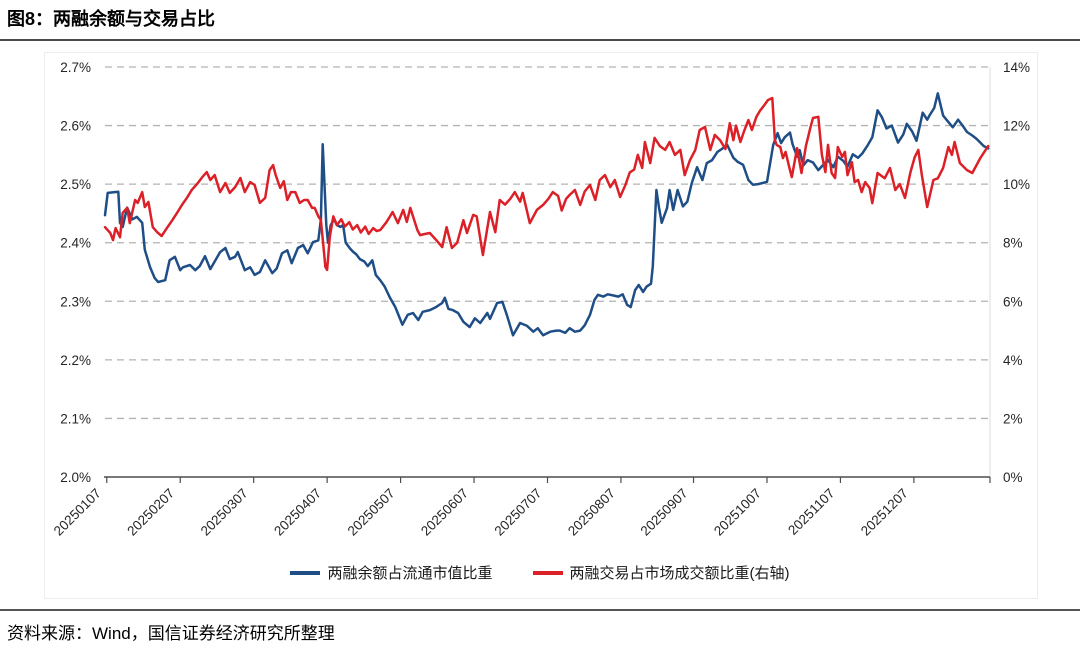 The height and width of the screenshot is (652, 1080). Describe the element at coordinates (444, 512) in the screenshot. I see `x-axis-tick-label: 20250607` at that location.